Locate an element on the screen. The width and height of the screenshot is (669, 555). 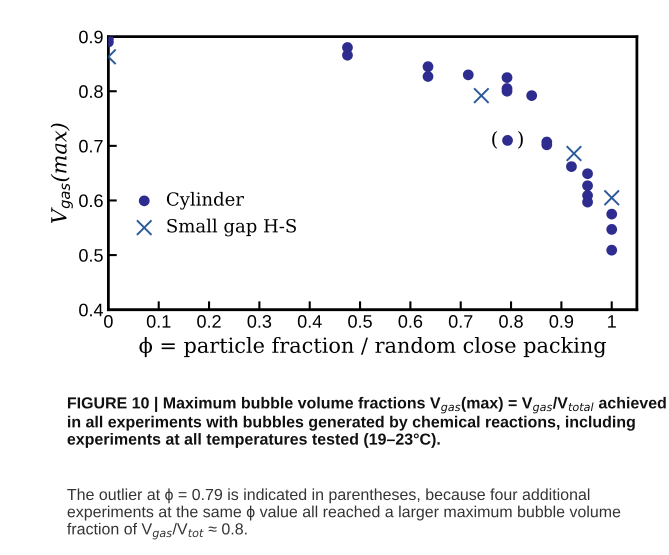
x-tick-label: 1 is located at coordinates (612, 321).